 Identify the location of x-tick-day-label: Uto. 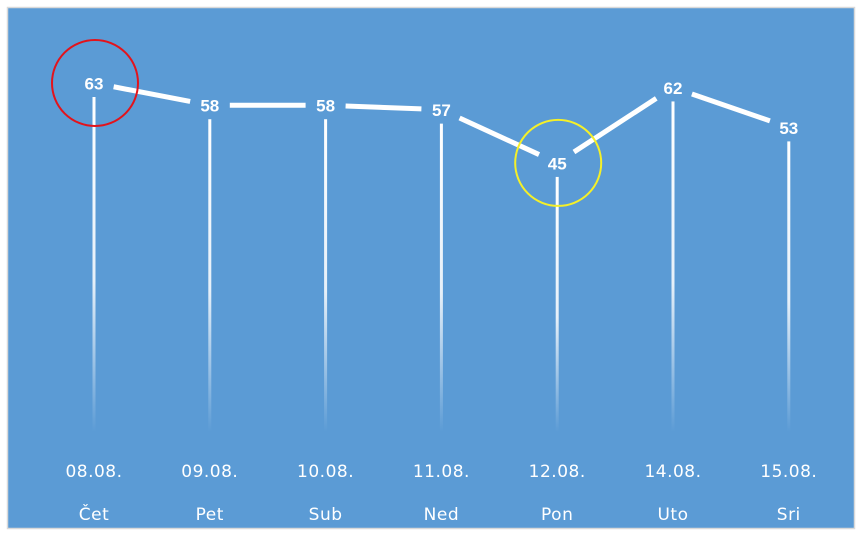
(672, 515).